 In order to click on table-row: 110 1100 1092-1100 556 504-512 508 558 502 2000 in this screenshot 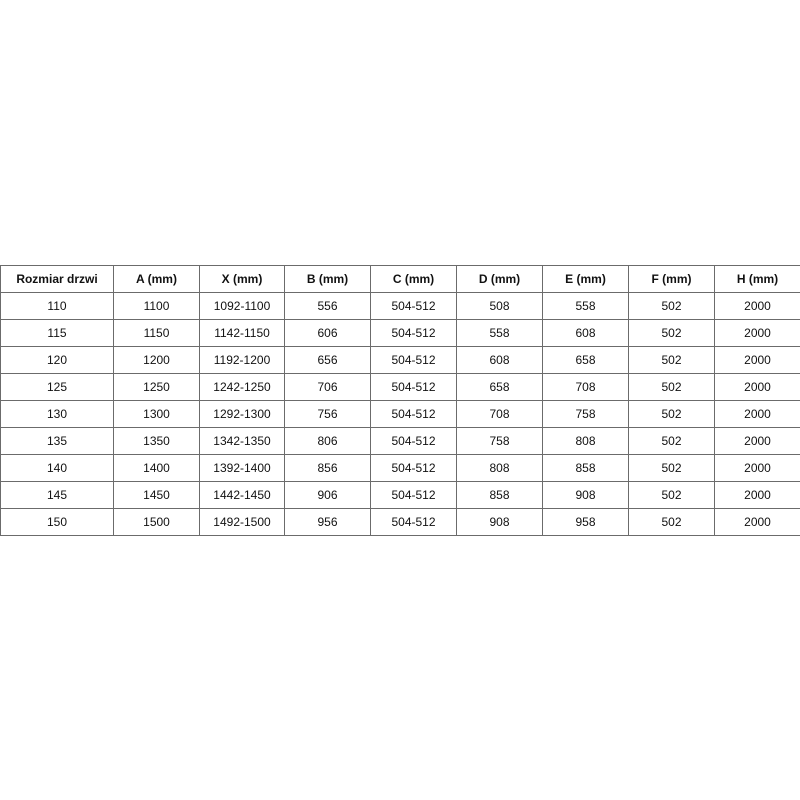, I will do `click(400, 306)`.